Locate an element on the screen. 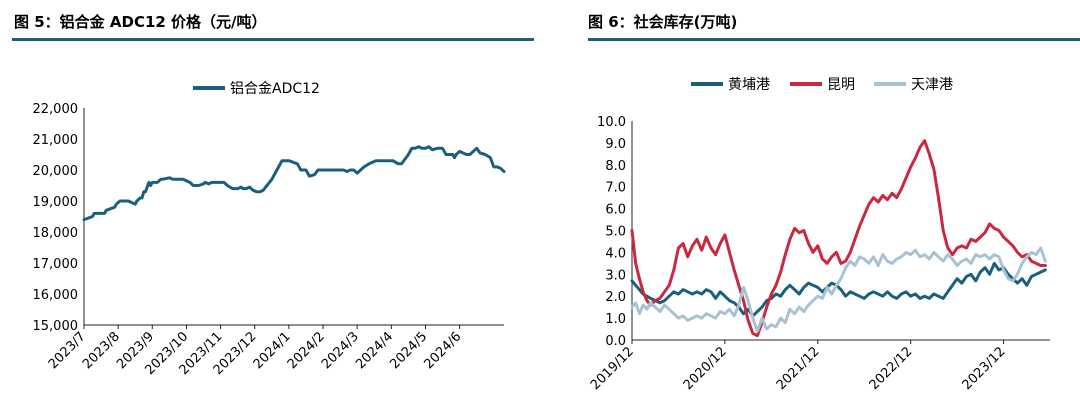 This screenshot has width=1080, height=412. x-tick-label: 2024/5 is located at coordinates (408, 350).